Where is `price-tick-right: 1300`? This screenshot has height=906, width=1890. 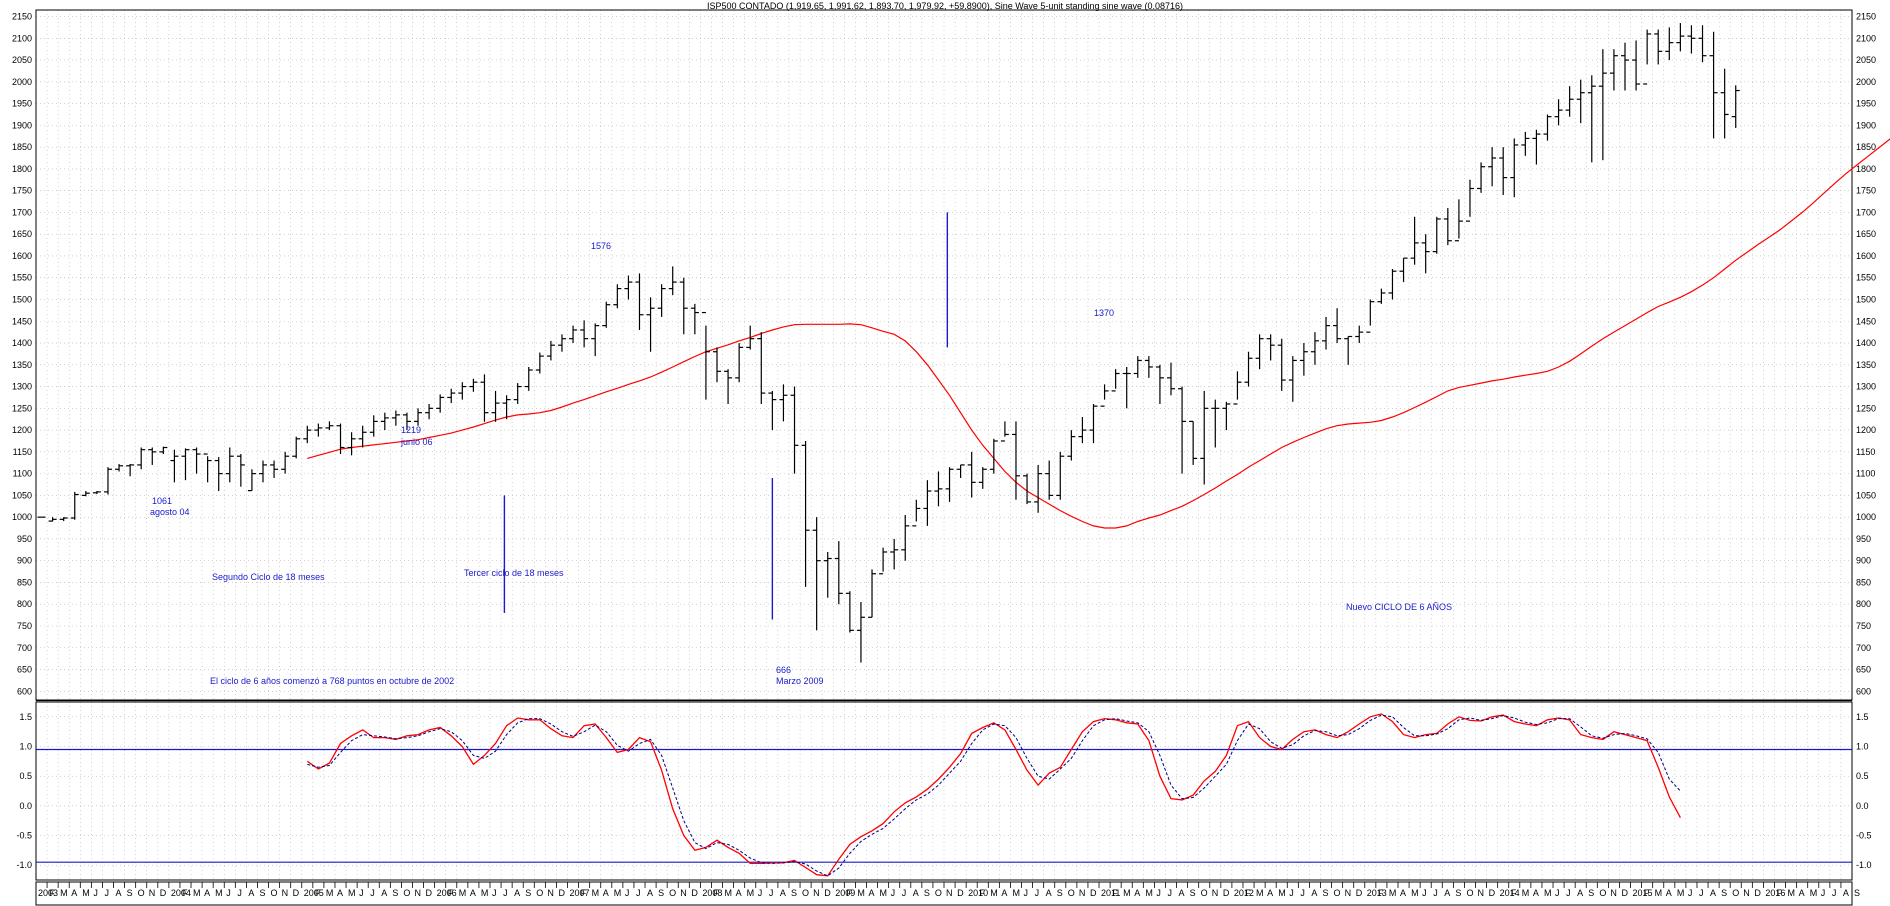
price-tick-right: 1300 is located at coordinates (1866, 387).